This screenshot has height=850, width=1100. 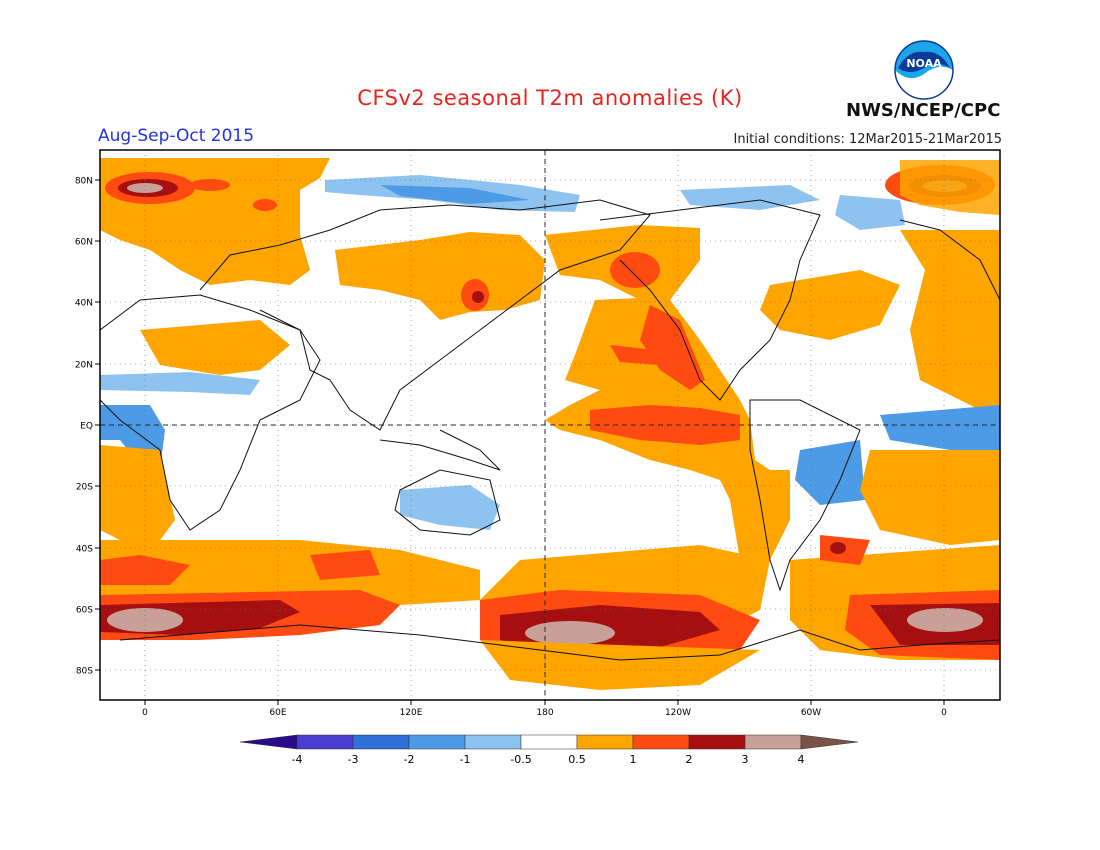 What do you see at coordinates (176, 136) in the screenshot?
I see `season-label: Aug-Sep-Oct 2015` at bounding box center [176, 136].